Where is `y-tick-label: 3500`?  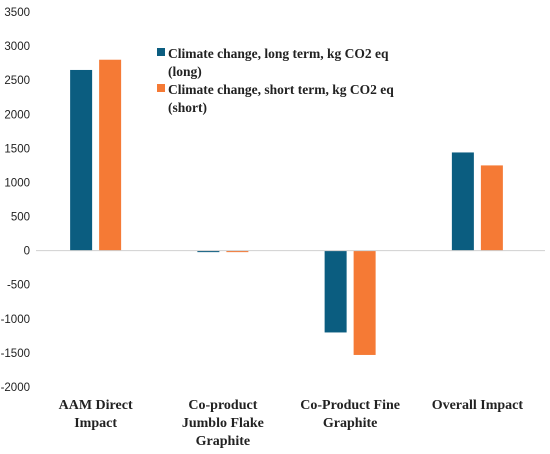 y-tick-label: 3500 is located at coordinates (17, 13).